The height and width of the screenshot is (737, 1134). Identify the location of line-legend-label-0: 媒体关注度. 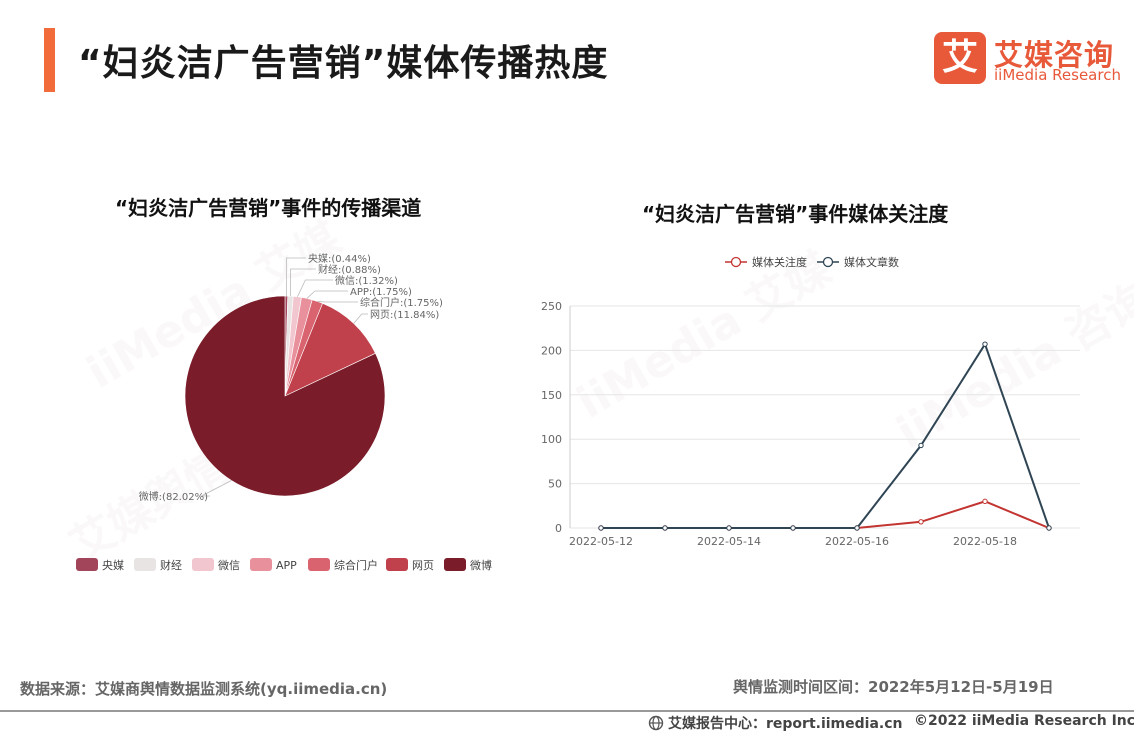
(779, 262).